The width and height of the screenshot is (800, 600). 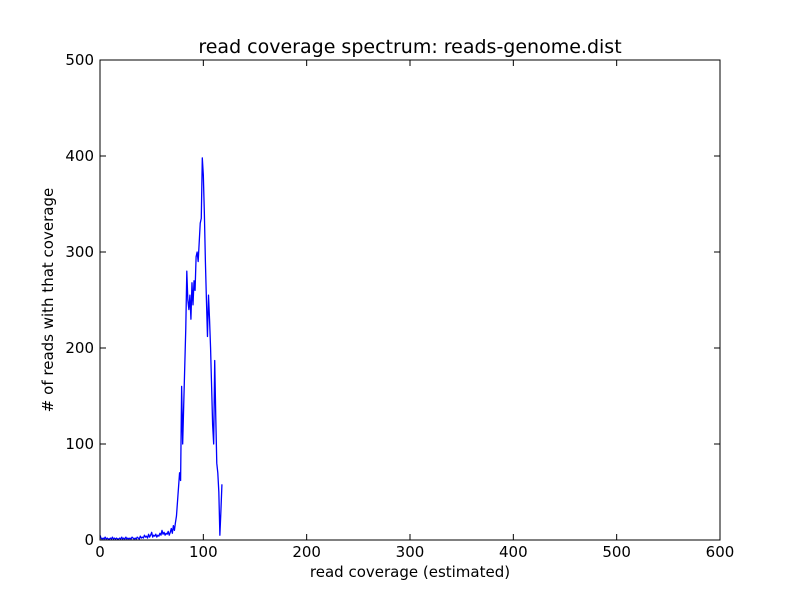 What do you see at coordinates (203, 552) in the screenshot?
I see `x-tick-label: 100` at bounding box center [203, 552].